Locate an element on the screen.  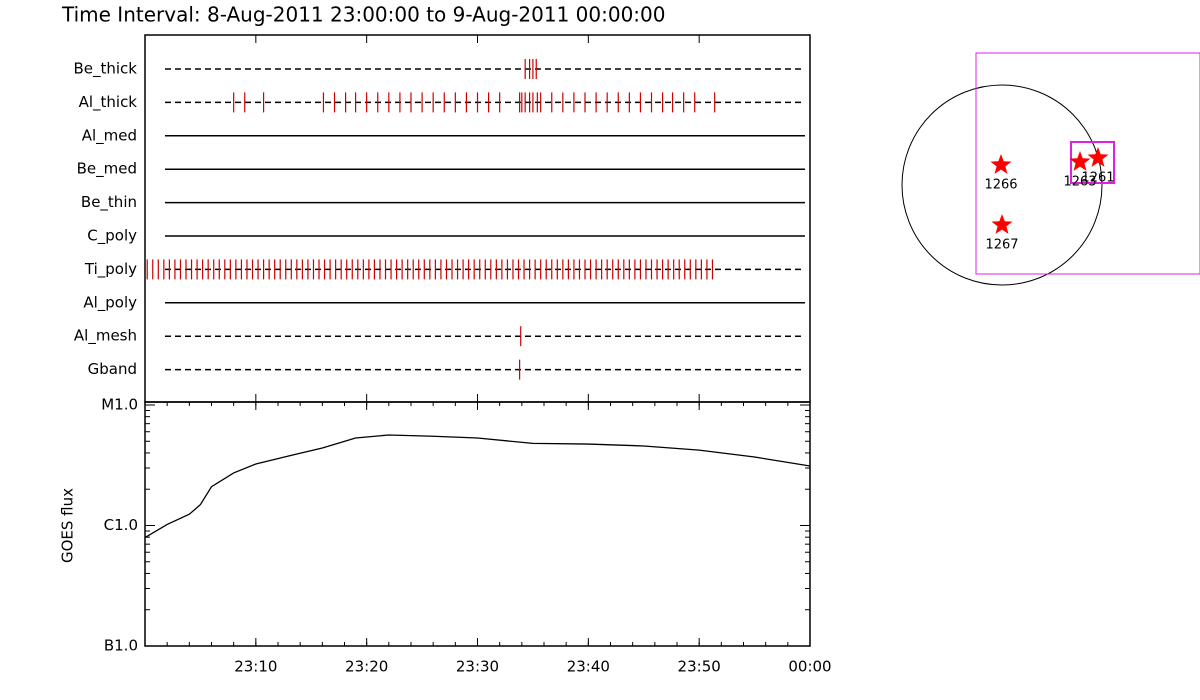
y-axis-label: GOES flux is located at coordinates (68, 525).